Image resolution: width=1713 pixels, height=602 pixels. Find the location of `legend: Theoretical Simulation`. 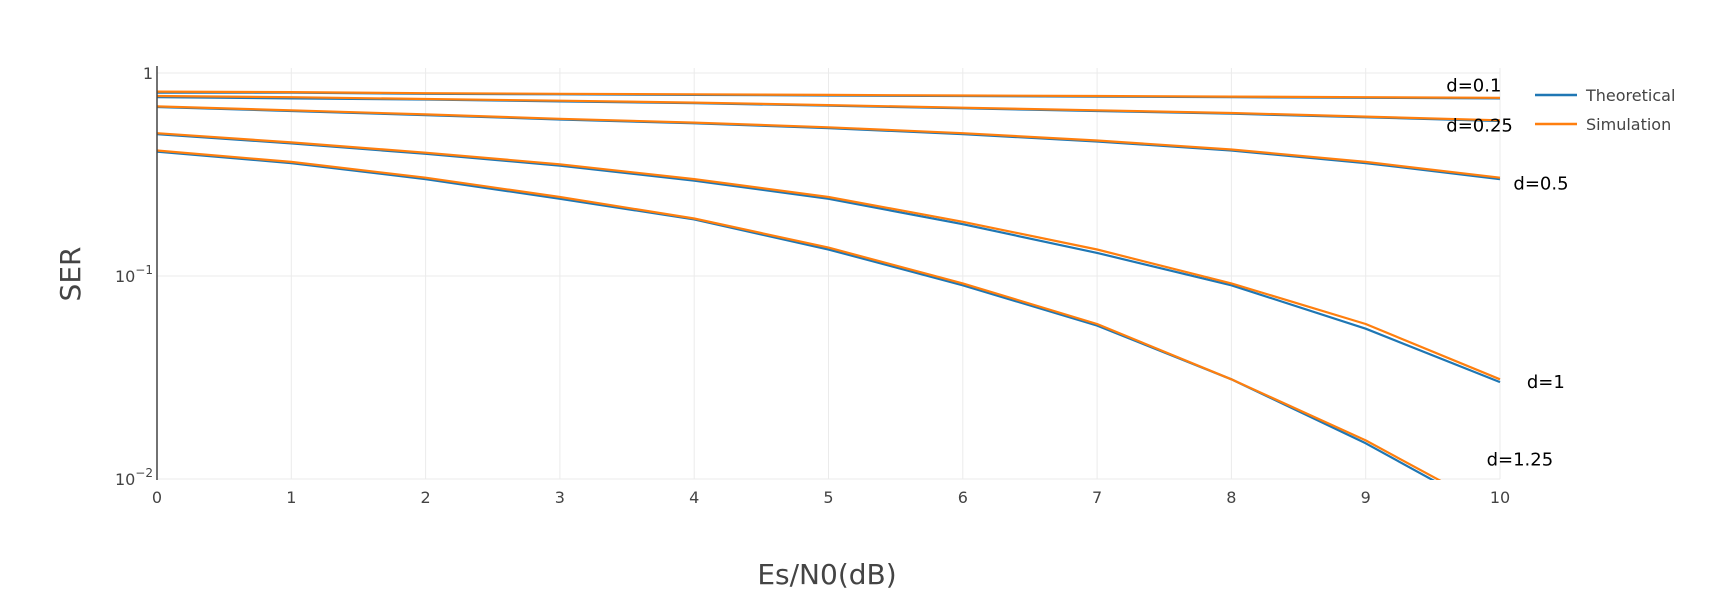

legend: Theoretical Simulation is located at coordinates (1605, 110).